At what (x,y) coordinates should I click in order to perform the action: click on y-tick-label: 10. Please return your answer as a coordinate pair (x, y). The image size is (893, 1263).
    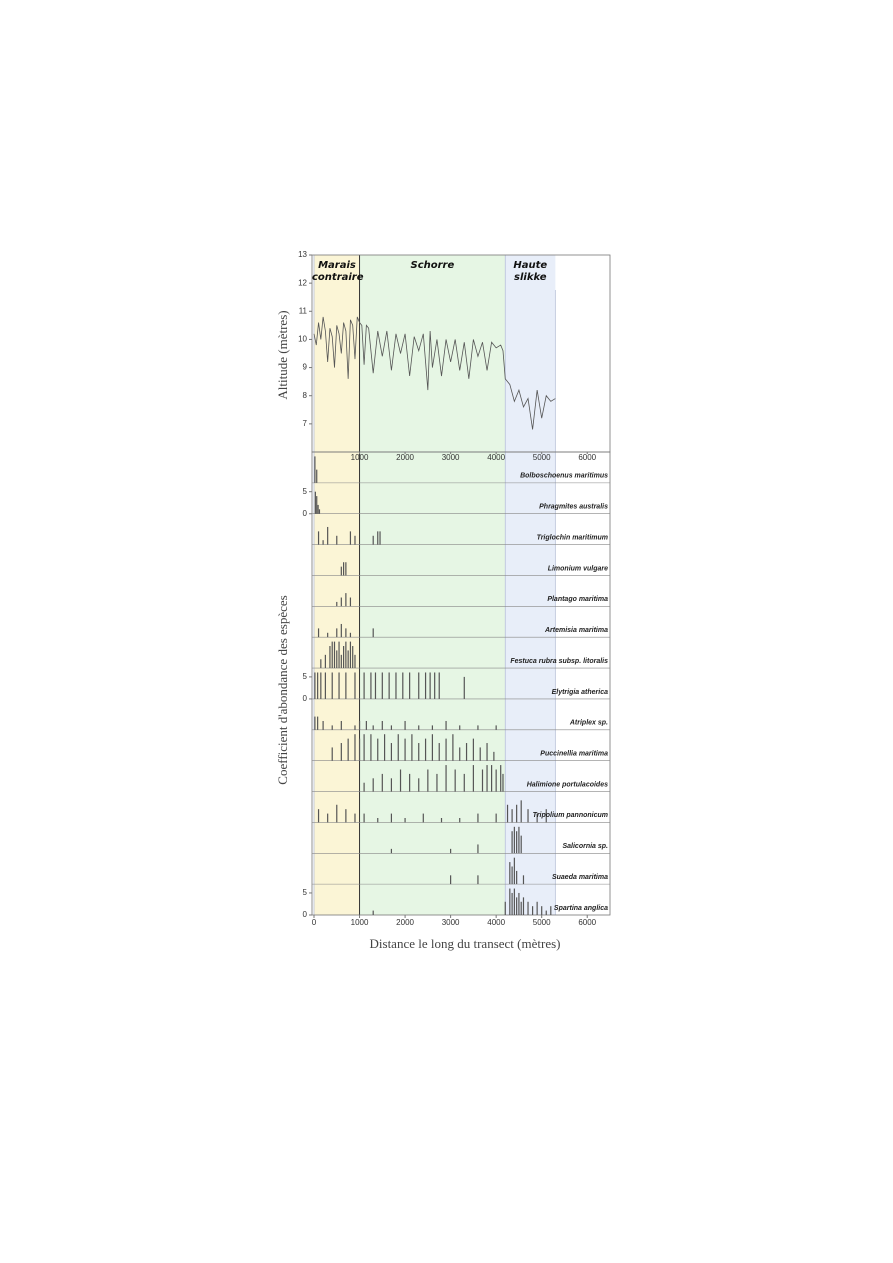
    Looking at the image, I should click on (302, 339).